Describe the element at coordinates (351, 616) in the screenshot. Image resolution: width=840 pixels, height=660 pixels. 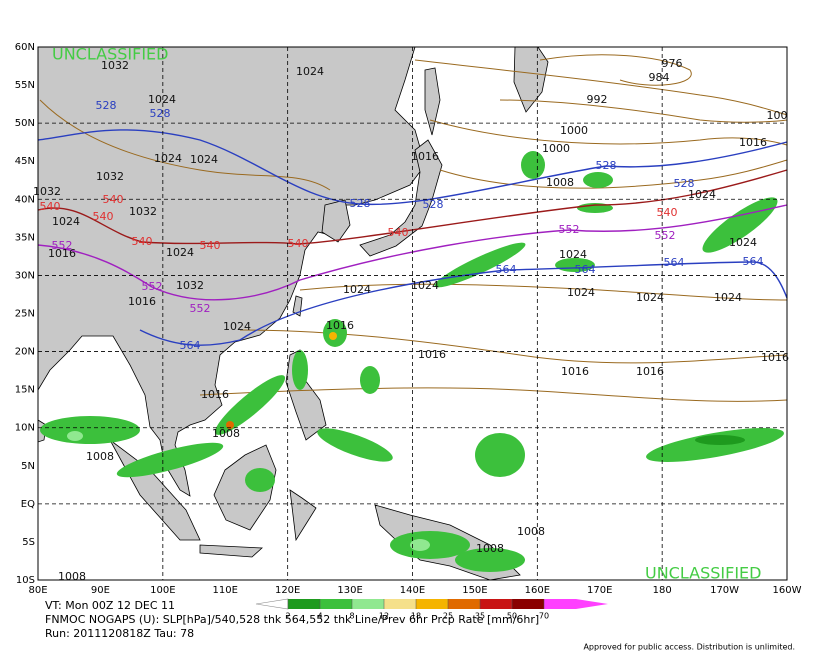
I see `colorbar-label: 8` at that location.